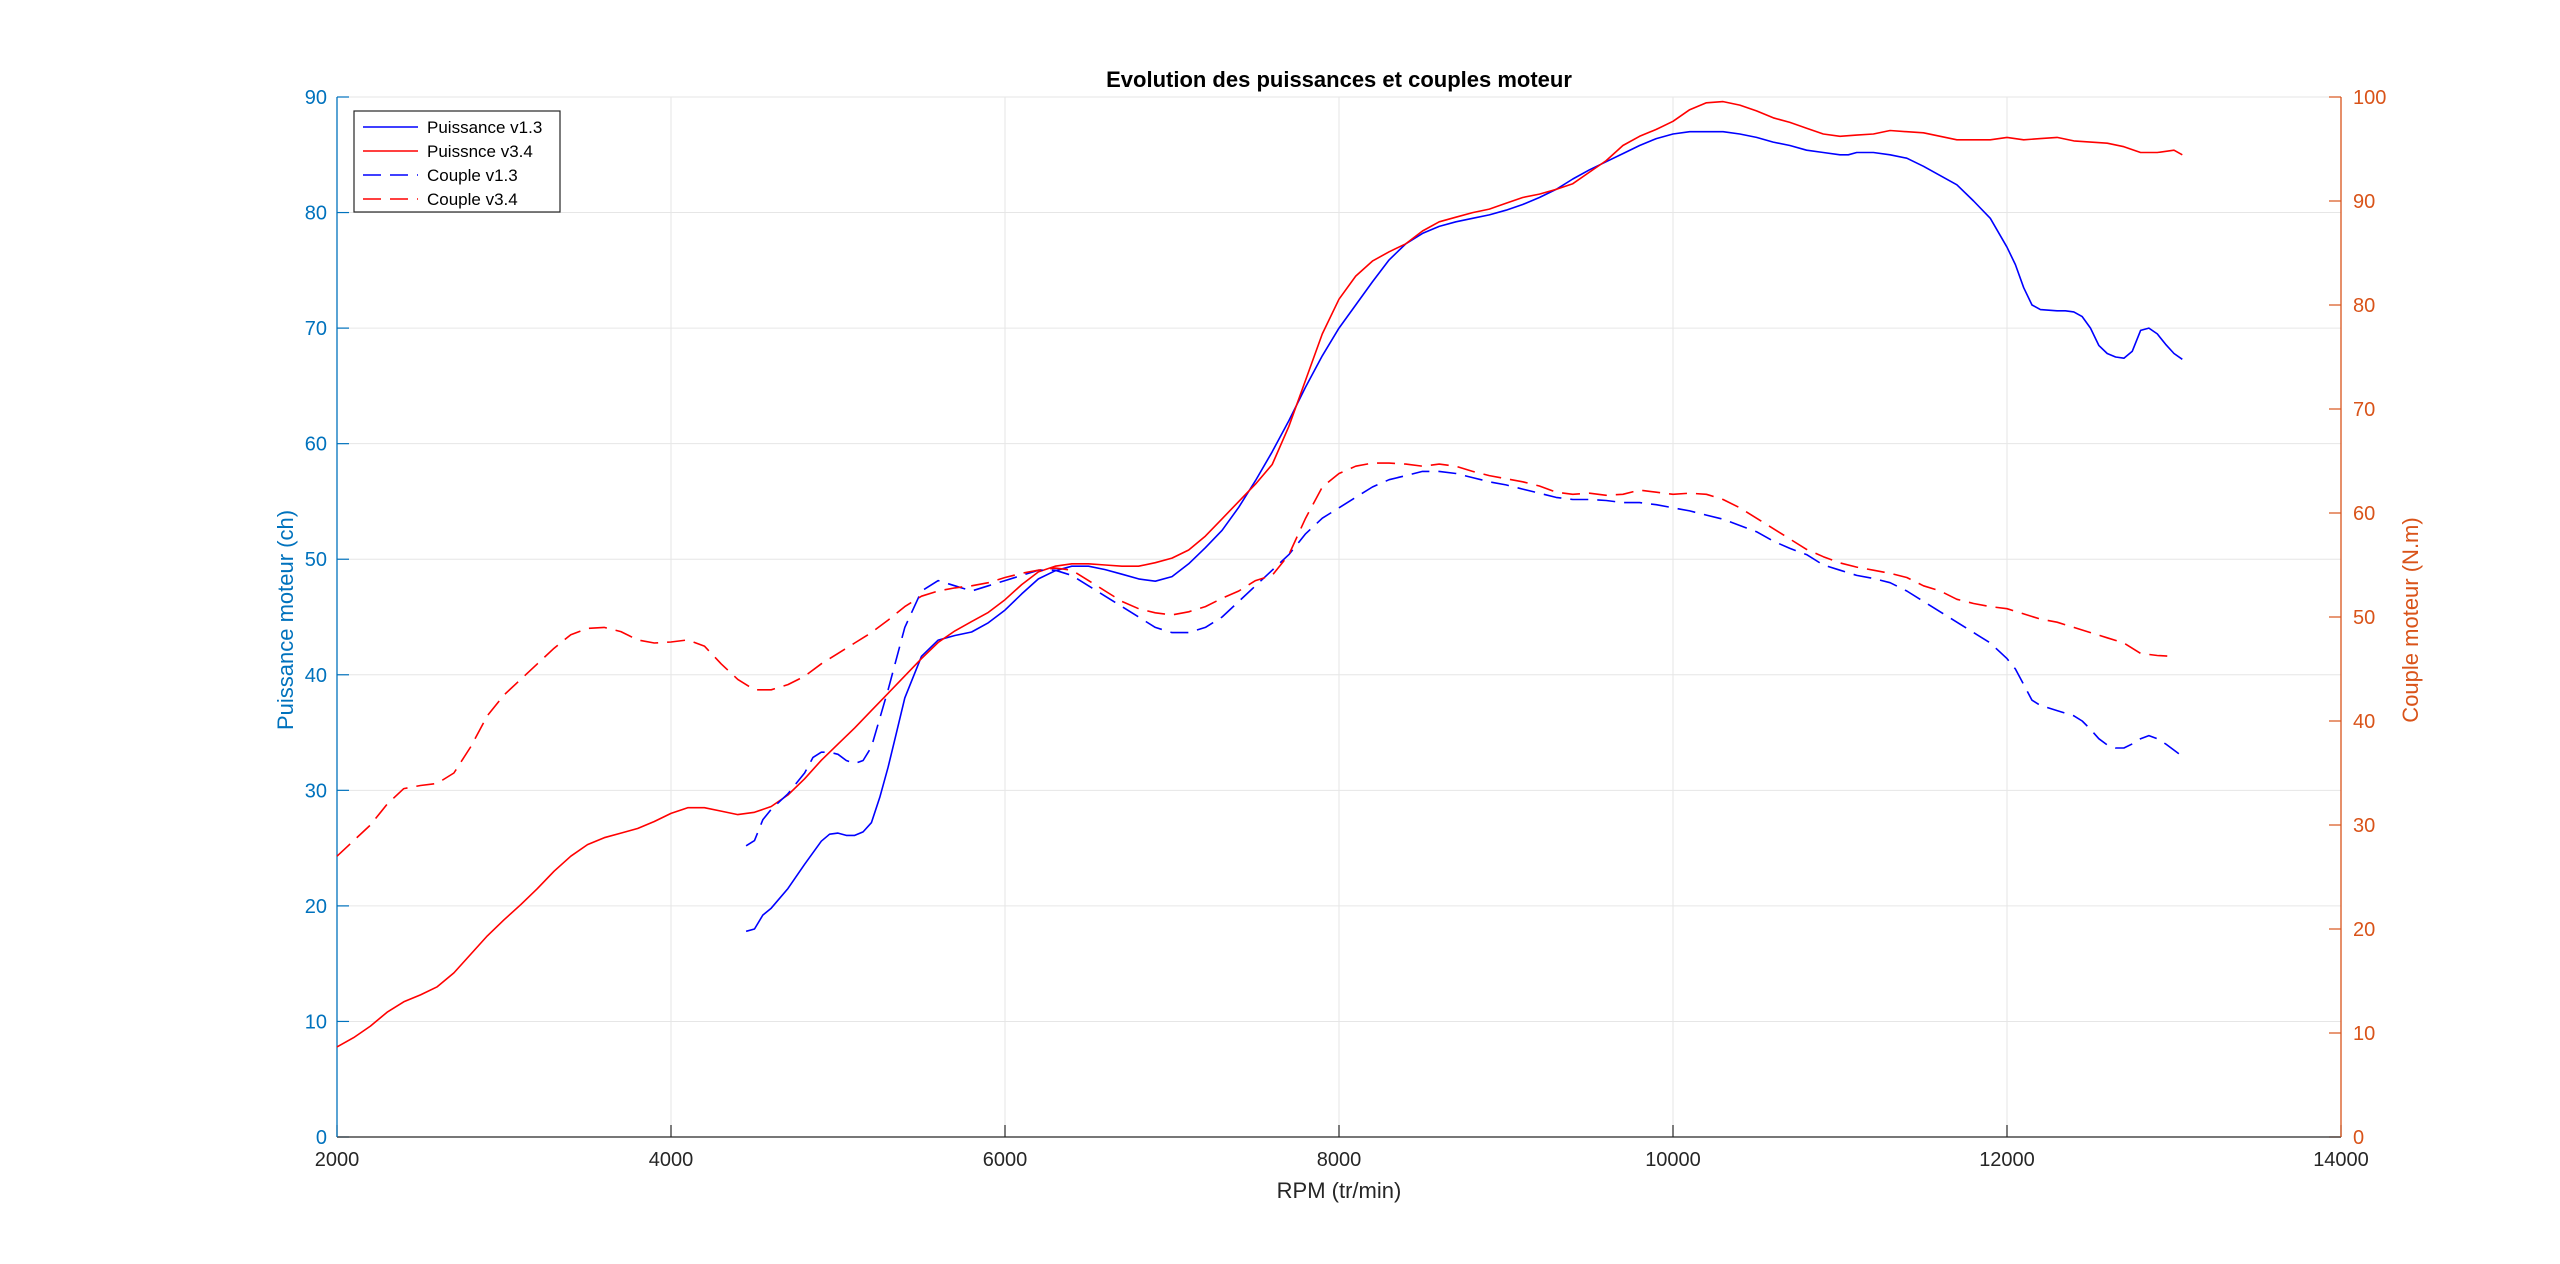 The image size is (2560, 1264). I want to click on legend-box, so click(457, 161).